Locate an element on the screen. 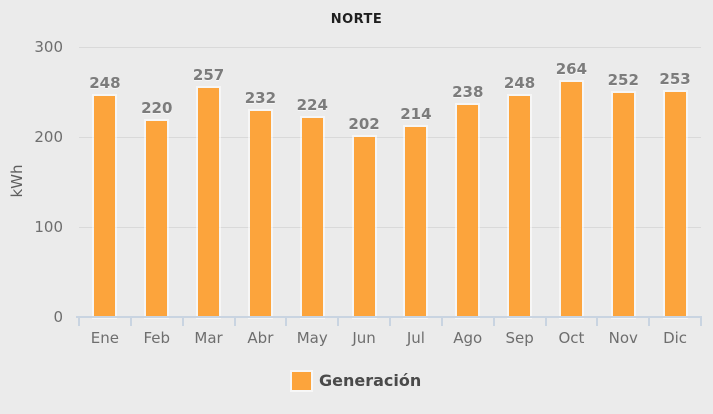  bar-value-jul: 214 is located at coordinates (416, 114).